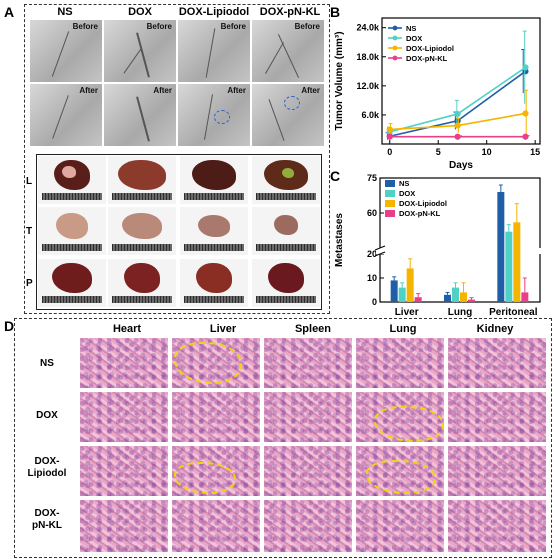 This screenshot has width=554, height=559. I want to click on y-tick-label: 12.0k, so click(368, 86).